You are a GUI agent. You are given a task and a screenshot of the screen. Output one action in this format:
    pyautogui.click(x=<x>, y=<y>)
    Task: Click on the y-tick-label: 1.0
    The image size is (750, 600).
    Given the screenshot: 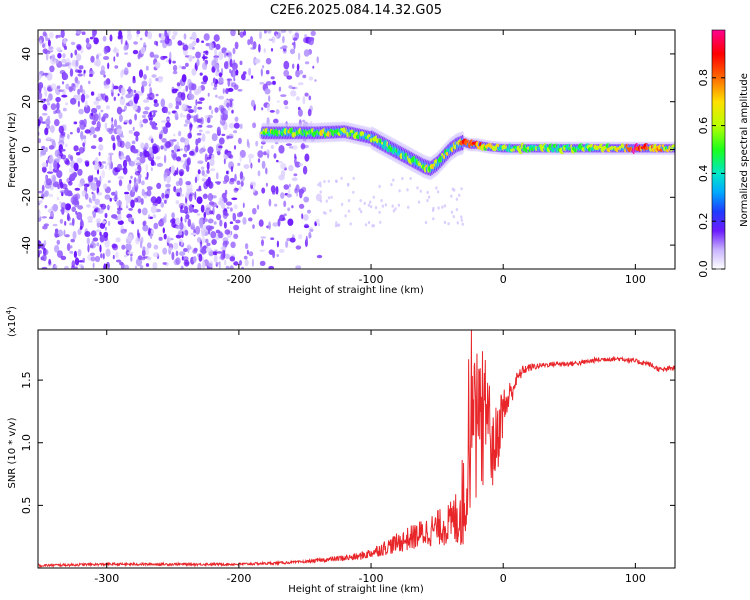 What is the action you would take?
    pyautogui.click(x=26, y=443)
    